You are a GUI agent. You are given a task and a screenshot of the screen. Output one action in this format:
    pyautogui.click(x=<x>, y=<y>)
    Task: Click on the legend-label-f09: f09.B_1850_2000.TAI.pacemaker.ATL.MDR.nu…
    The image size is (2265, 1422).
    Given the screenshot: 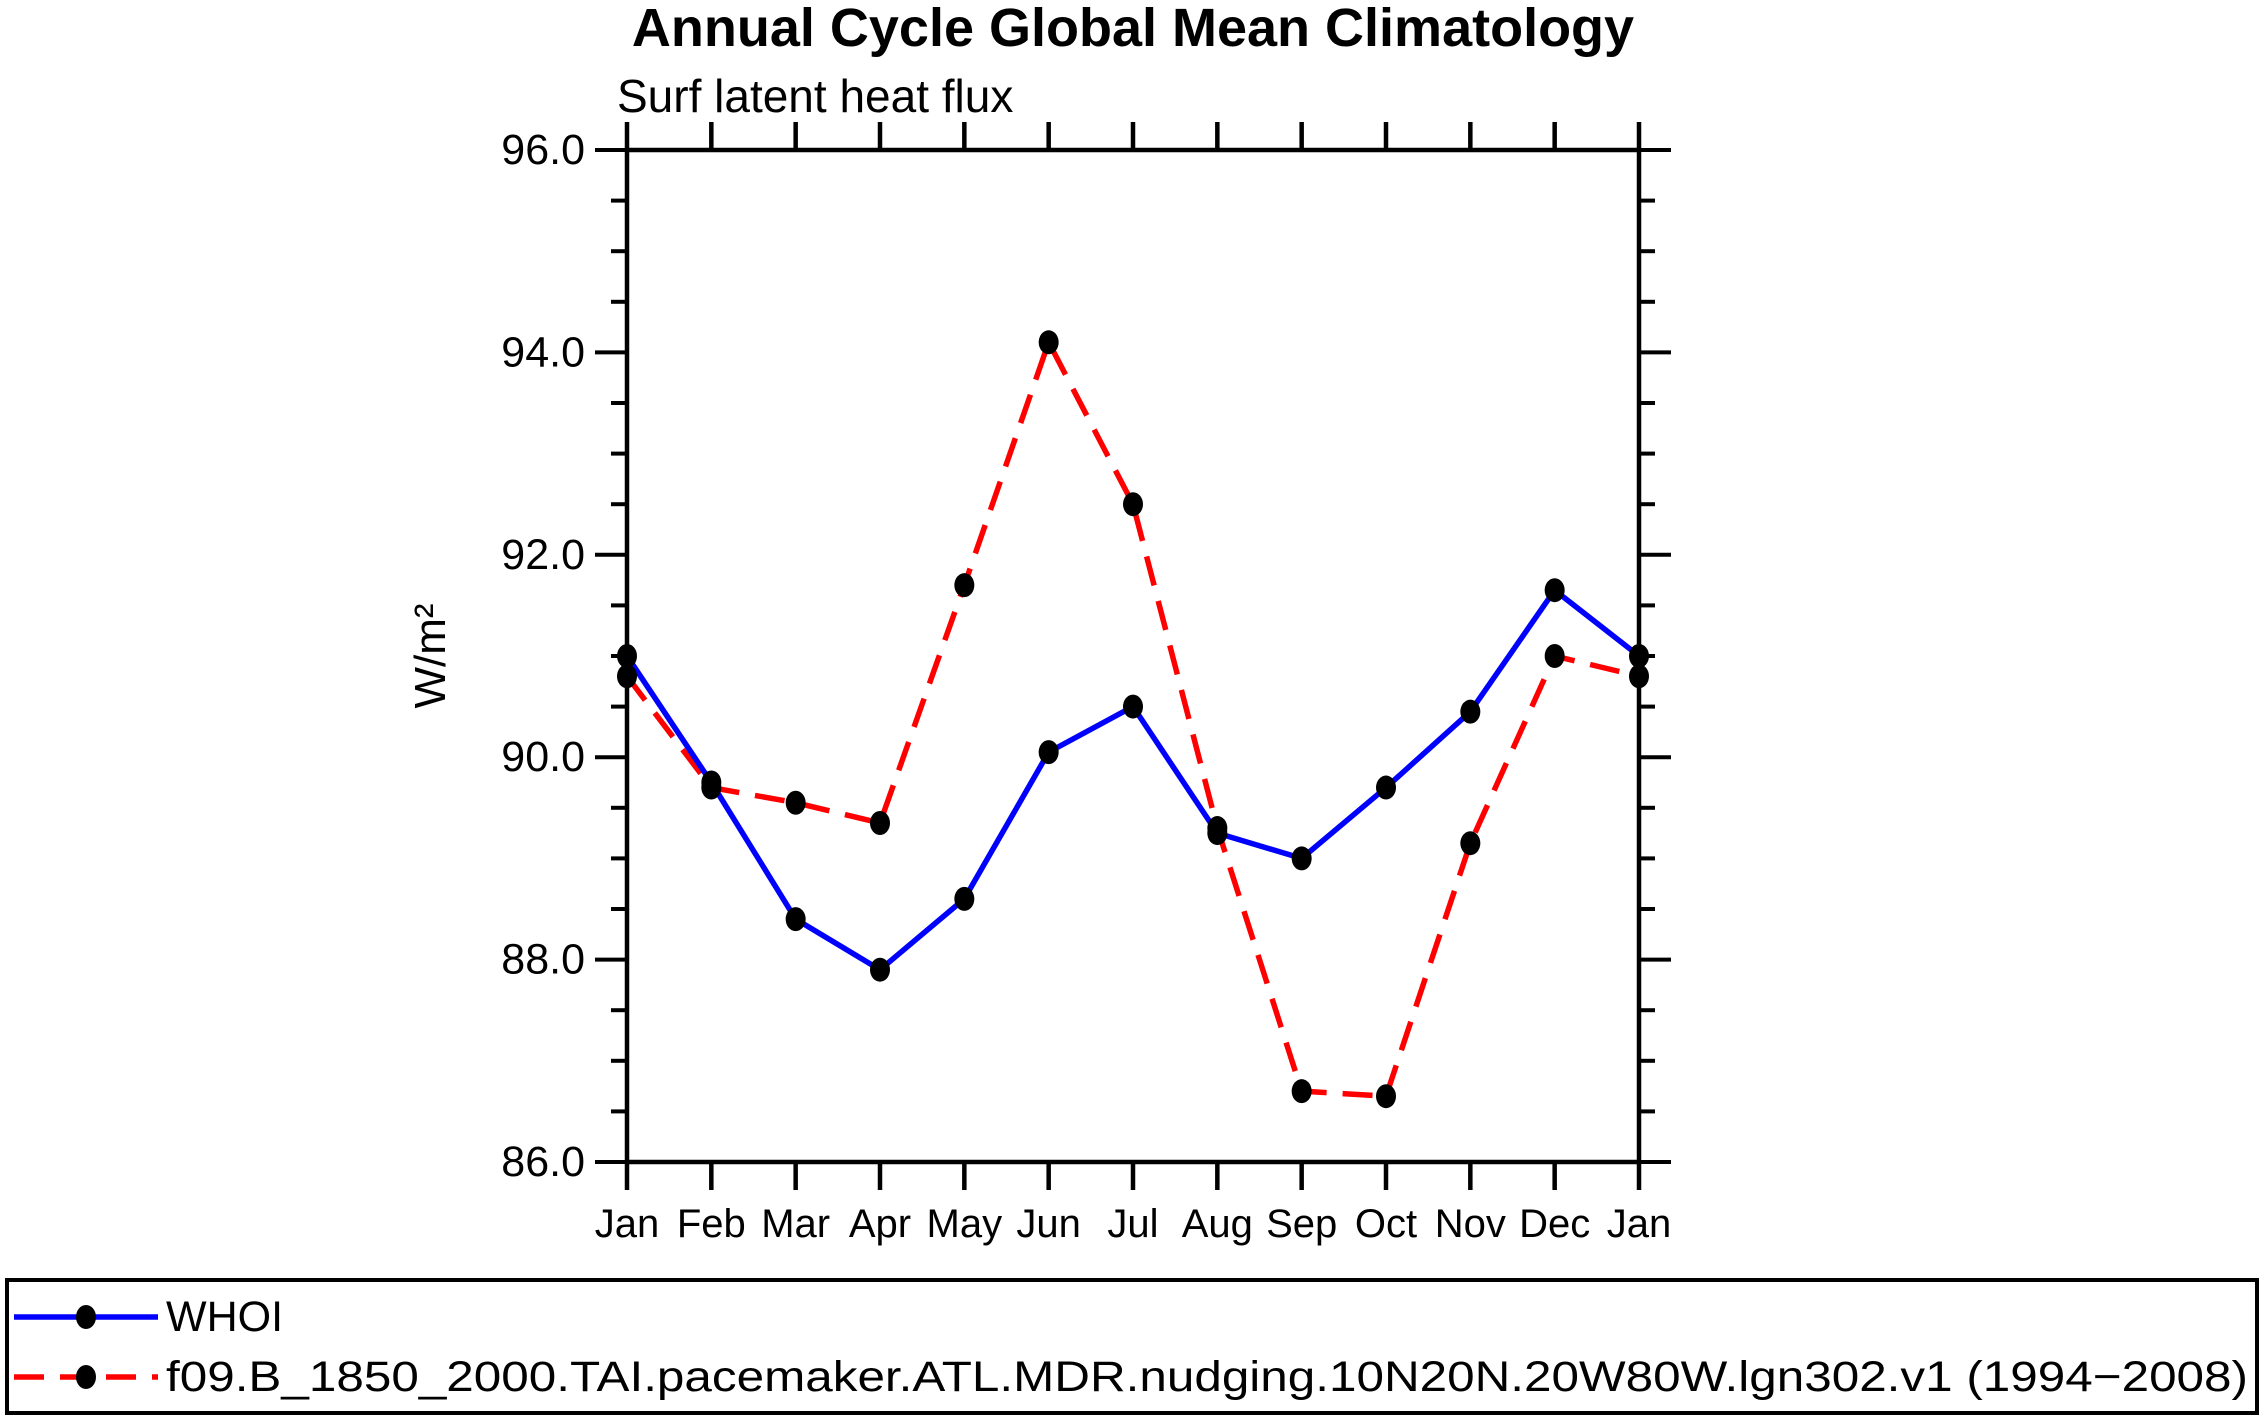 What is the action you would take?
    pyautogui.click(x=1207, y=1377)
    